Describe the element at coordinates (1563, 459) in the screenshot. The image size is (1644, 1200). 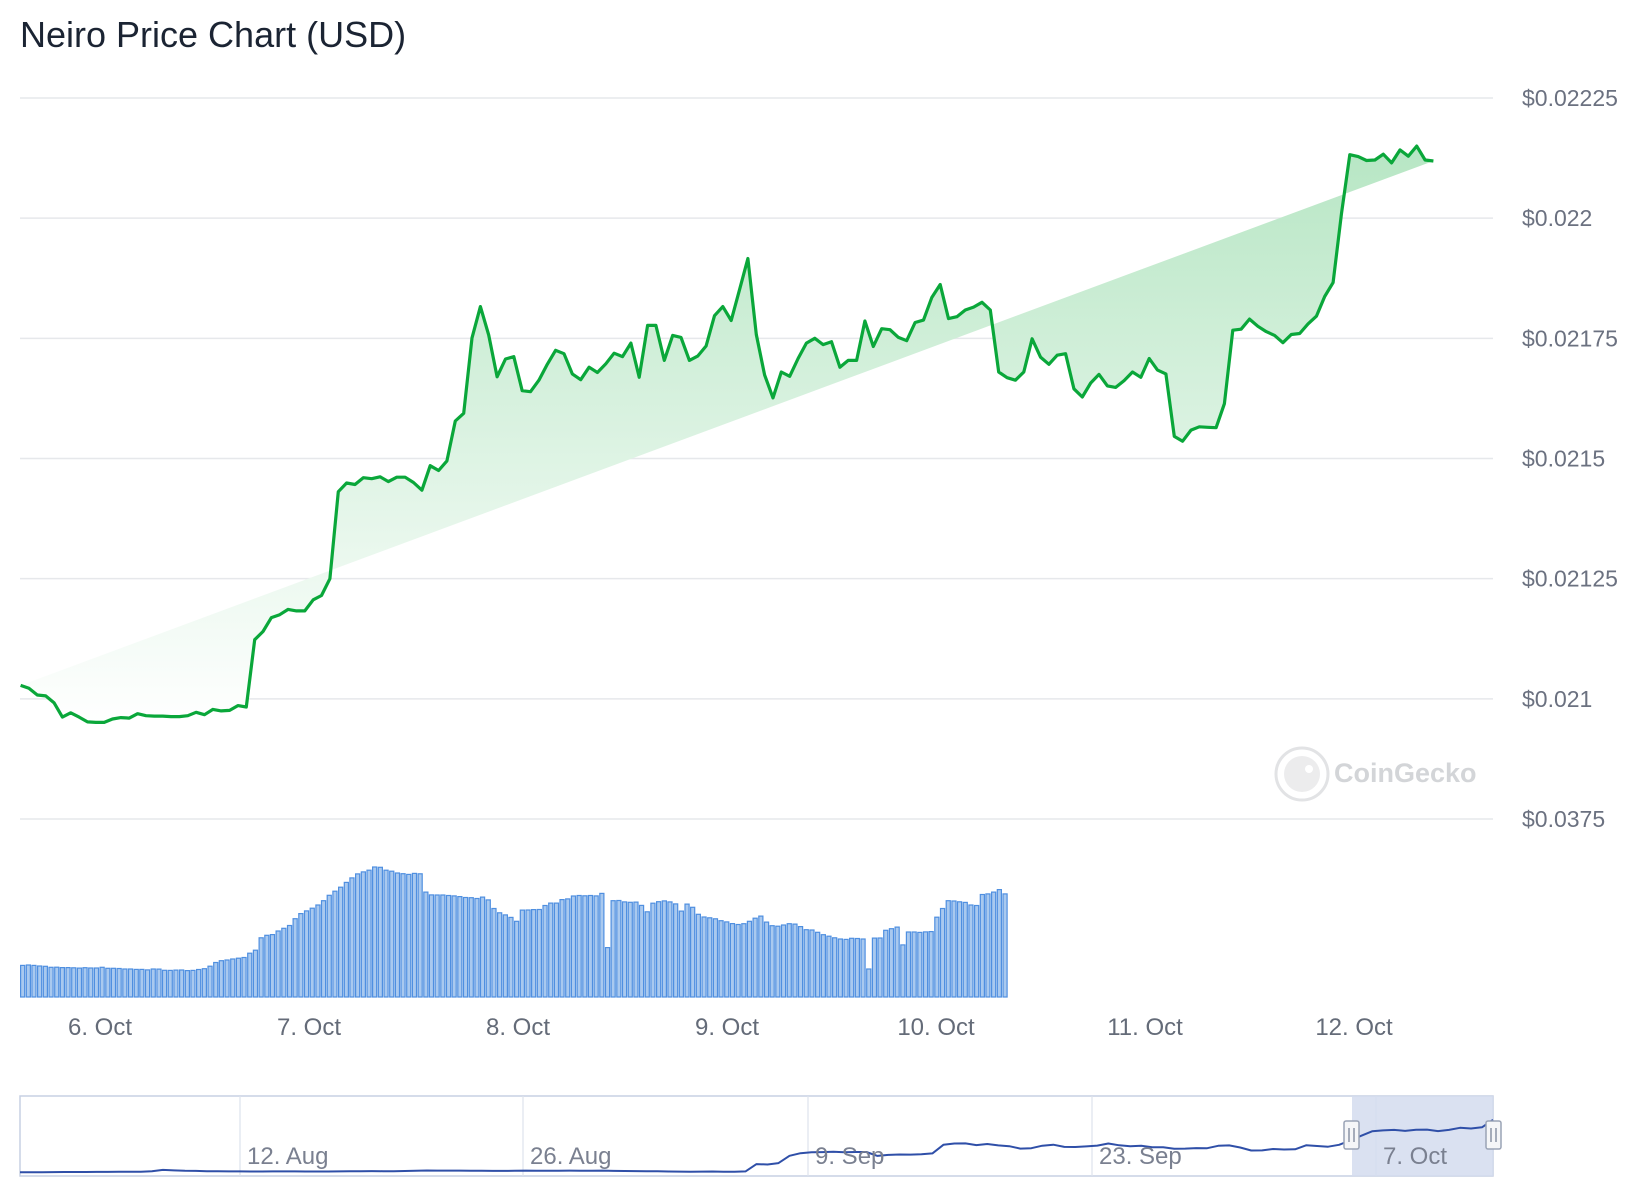
I see `y-tick-label: $0.0215` at that location.